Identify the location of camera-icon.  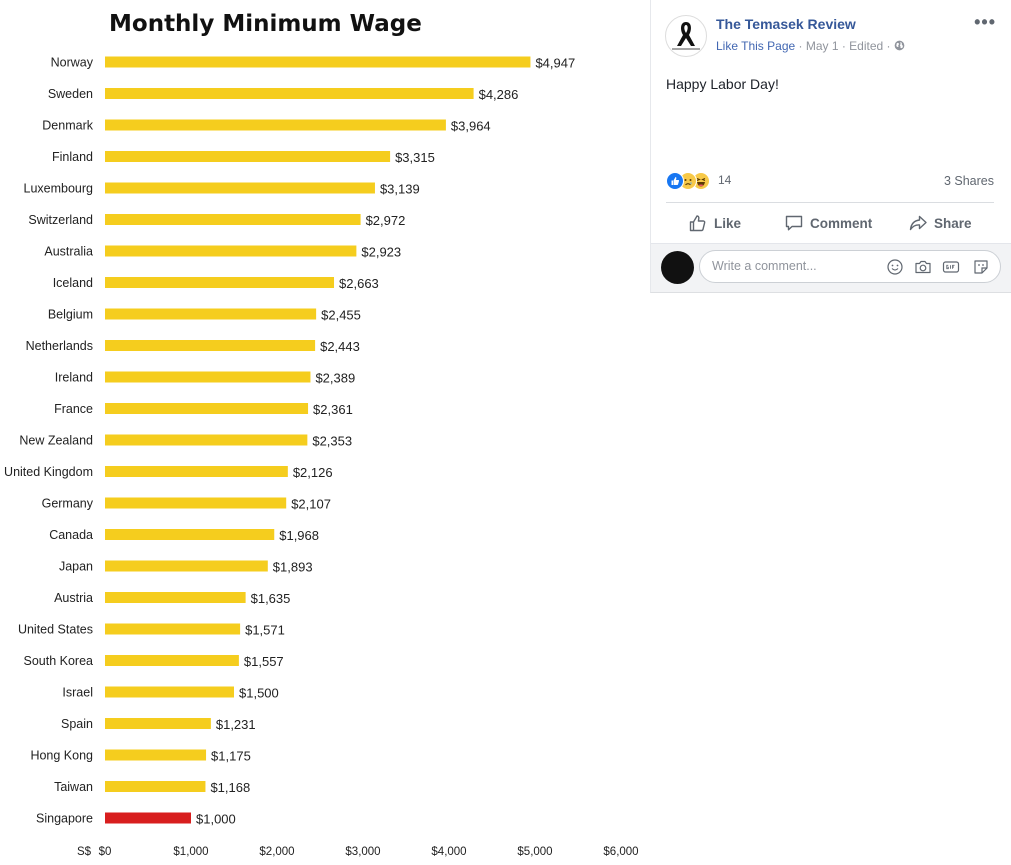
(923, 267).